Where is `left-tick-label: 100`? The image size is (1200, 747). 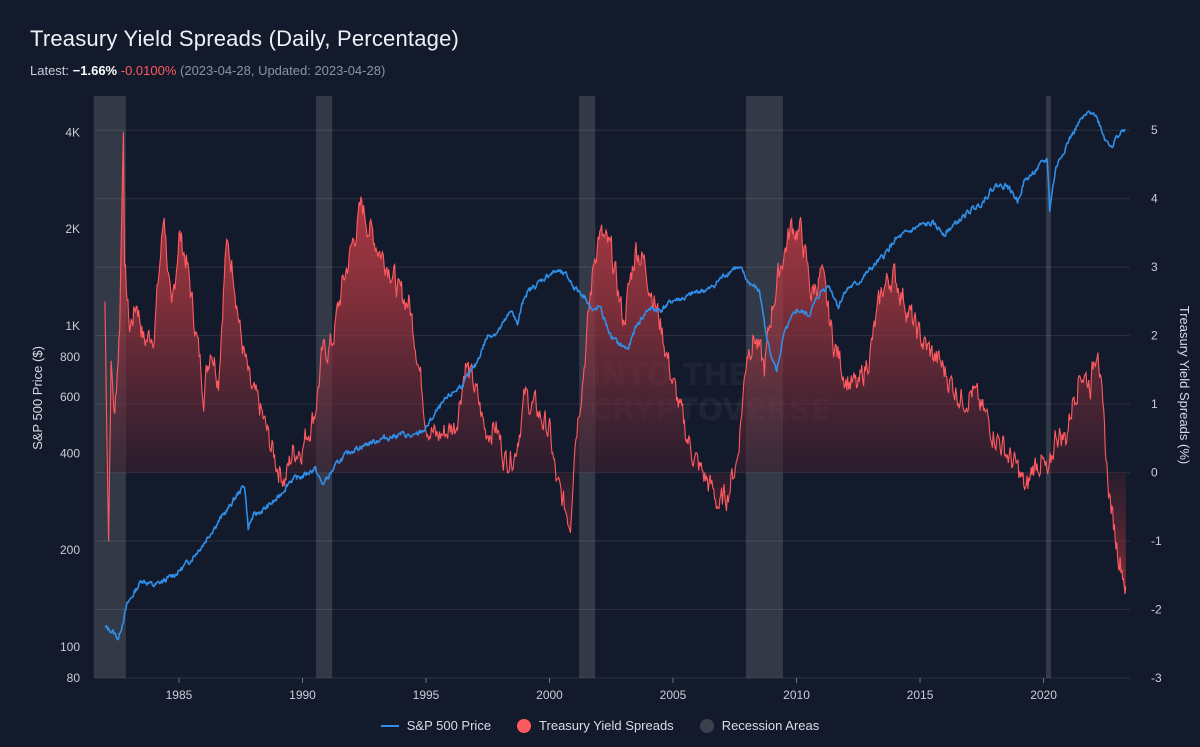
left-tick-label: 100 is located at coordinates (70, 647).